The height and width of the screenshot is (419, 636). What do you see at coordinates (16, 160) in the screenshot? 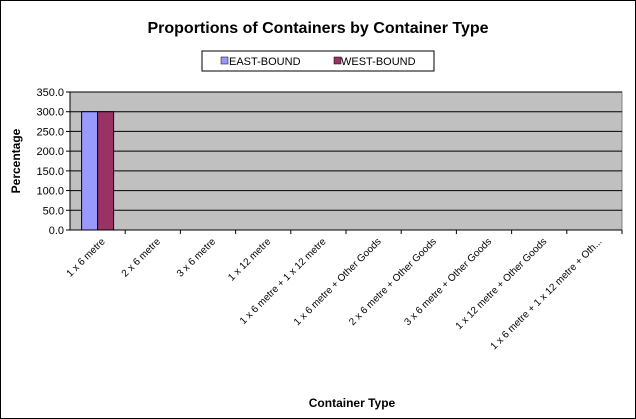
I see `y-axis-title: Percentage` at bounding box center [16, 160].